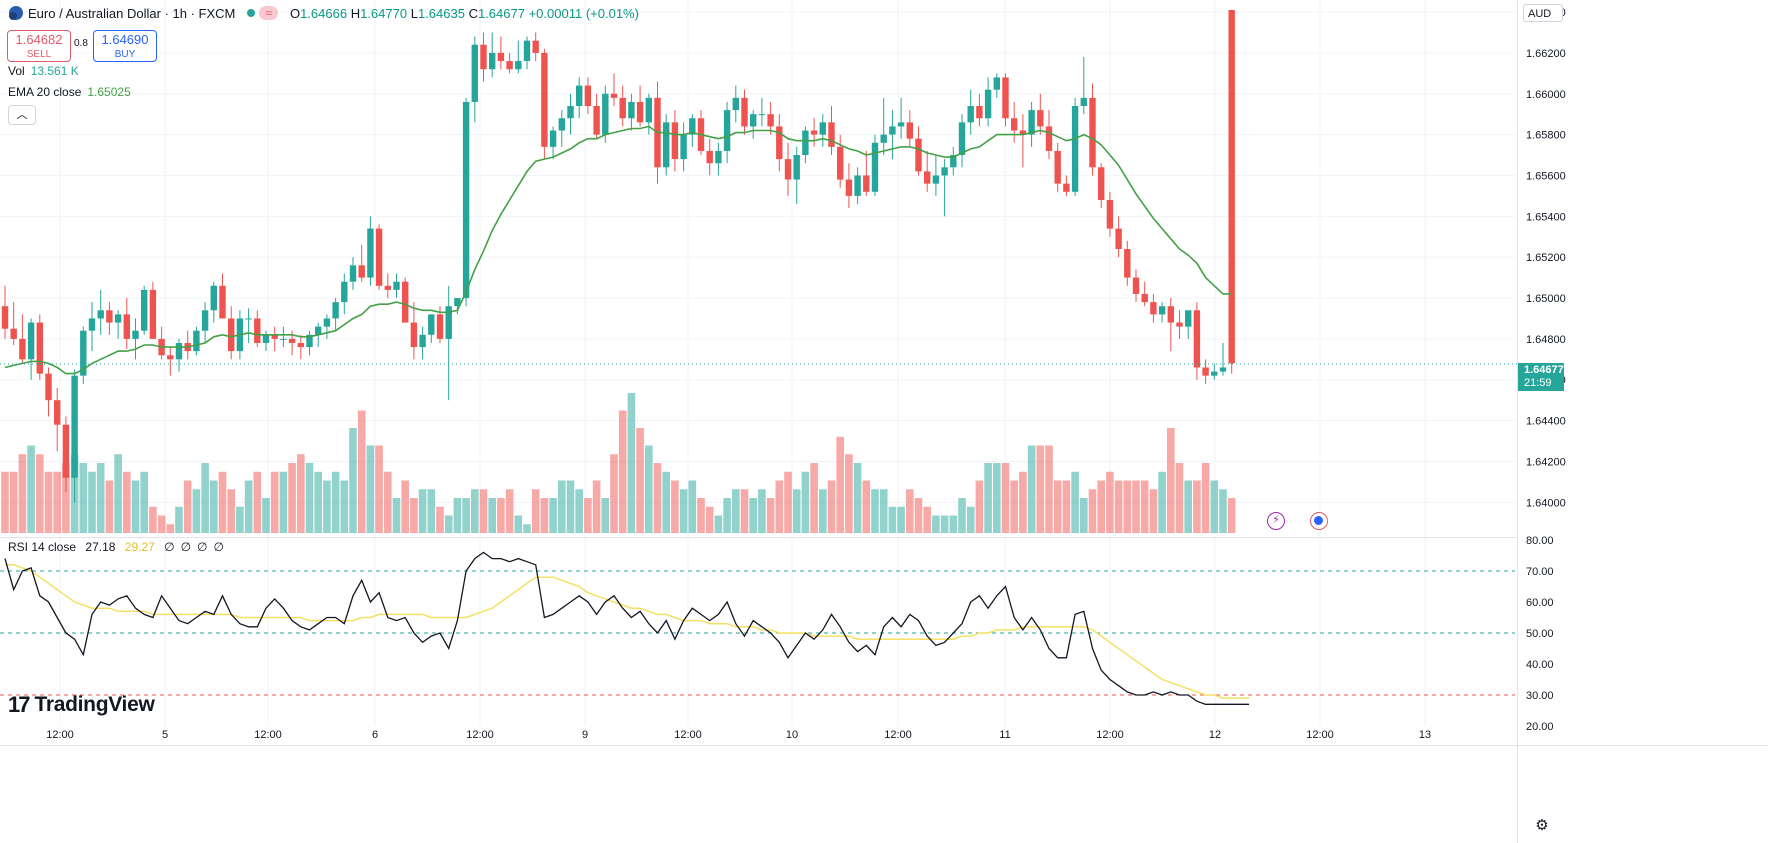 This screenshot has width=1768, height=843. What do you see at coordinates (116, 547) in the screenshot?
I see `rsi-legend: RSI 14 close 27.18 29.27 ∅ ∅ ∅ ∅` at bounding box center [116, 547].